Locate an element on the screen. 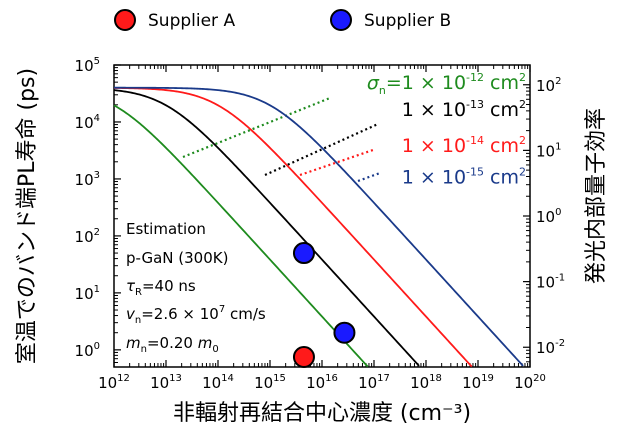  legend: Supplier A Supplier B is located at coordinates (282, 20).